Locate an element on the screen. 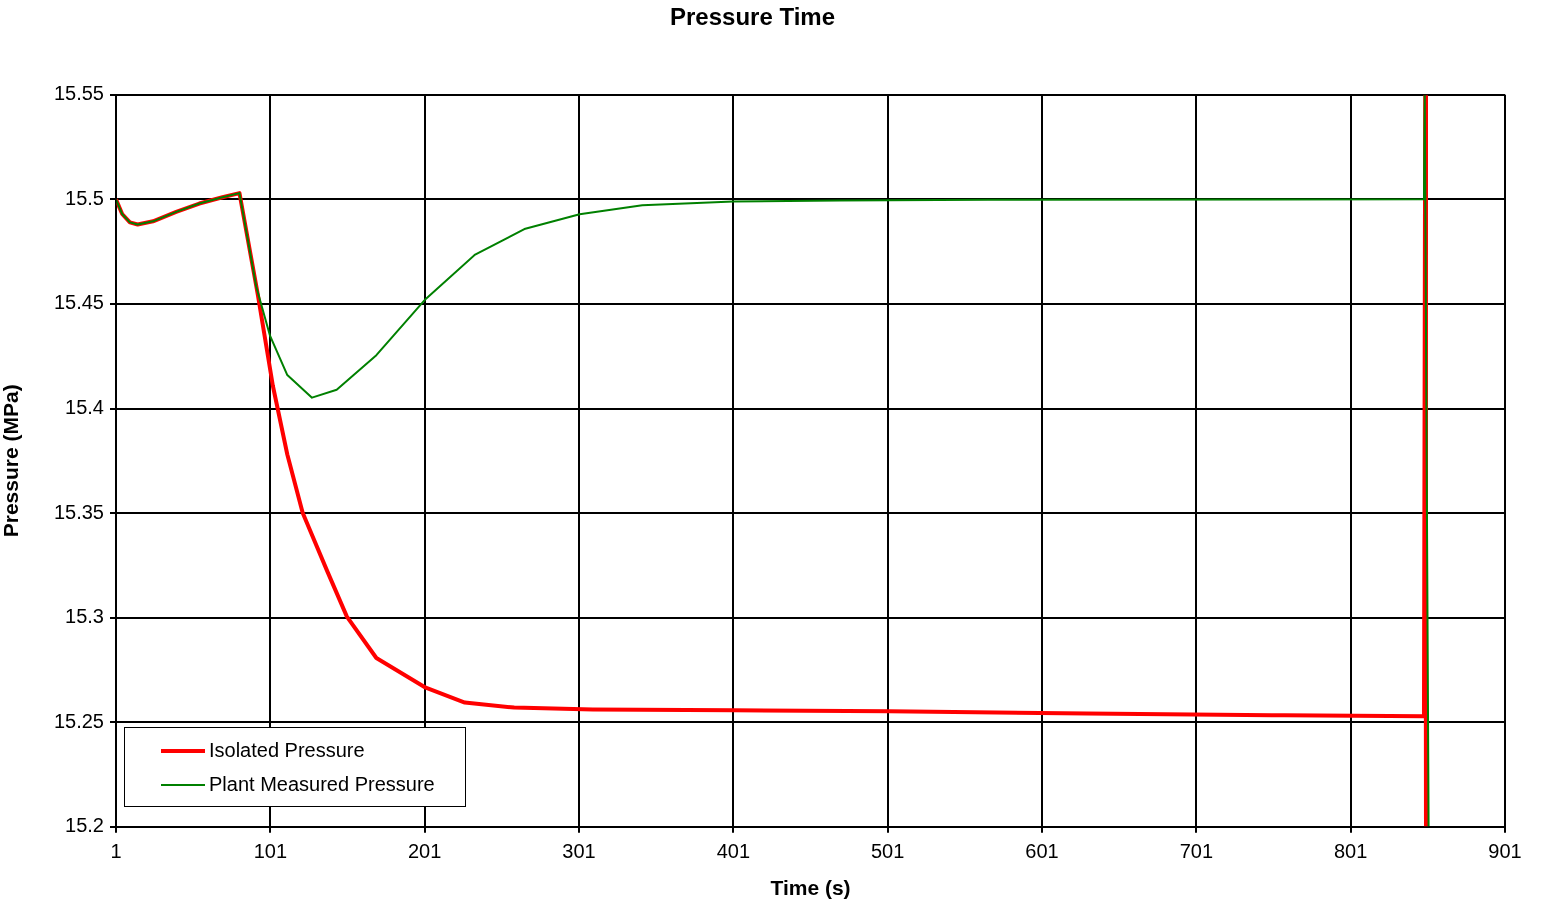 The width and height of the screenshot is (1545, 922). y-tick-label: 15.35 is located at coordinates (78, 511).